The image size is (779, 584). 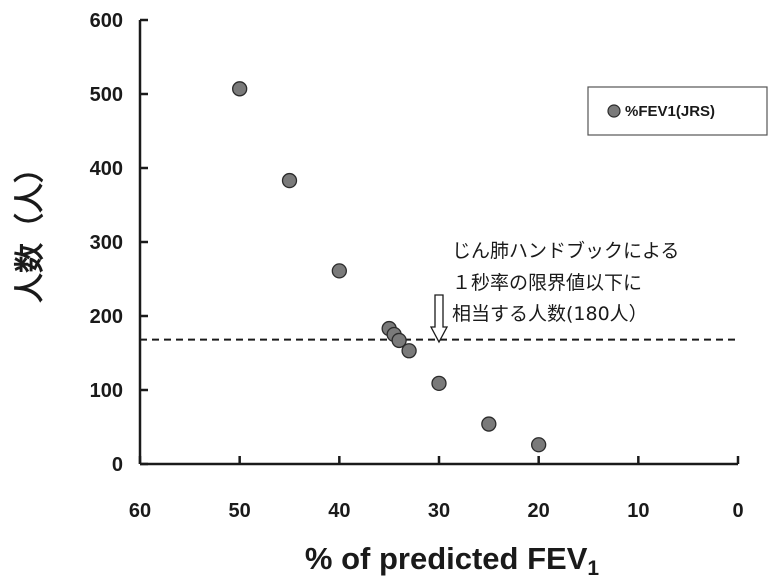 I want to click on y-axis-title: 人数（人）, so click(x=30, y=228).